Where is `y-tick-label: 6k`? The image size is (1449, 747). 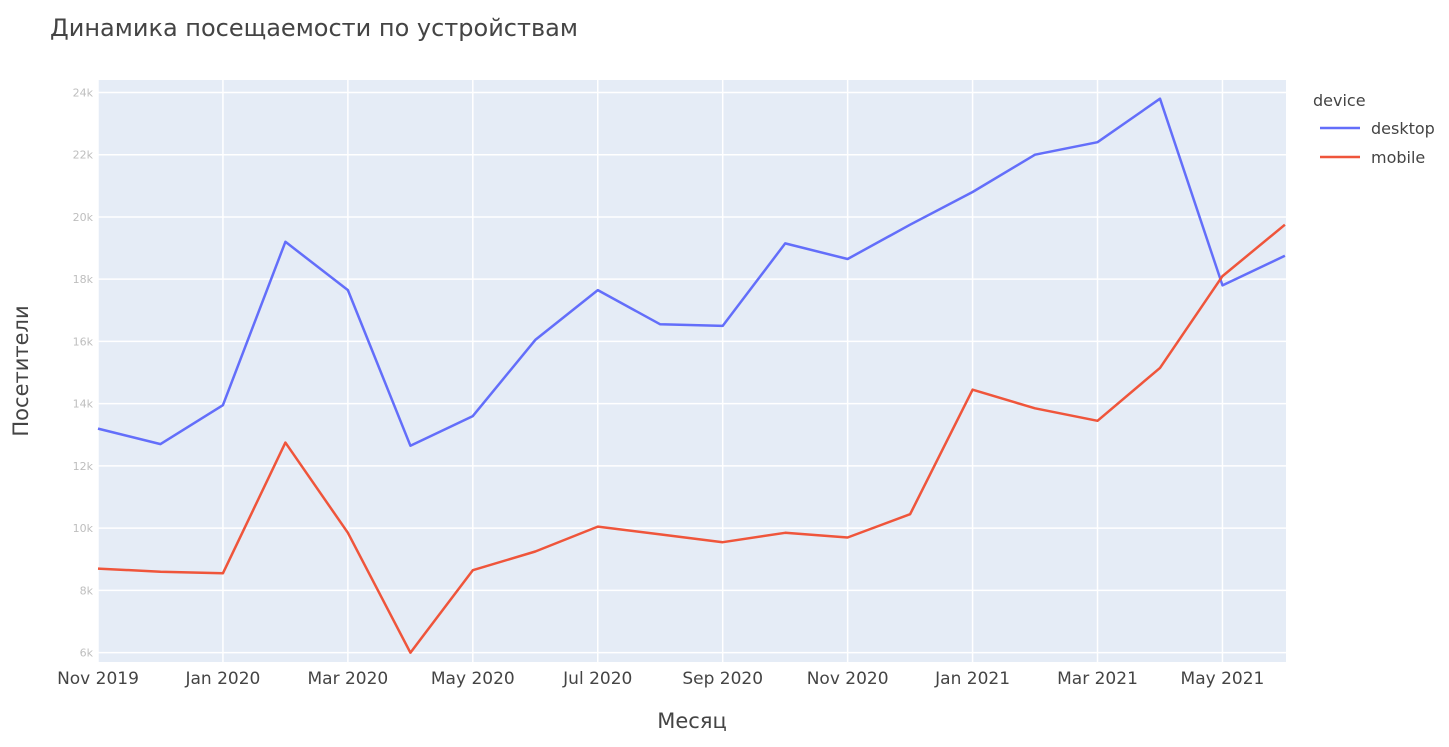 y-tick-label: 6k is located at coordinates (87, 653).